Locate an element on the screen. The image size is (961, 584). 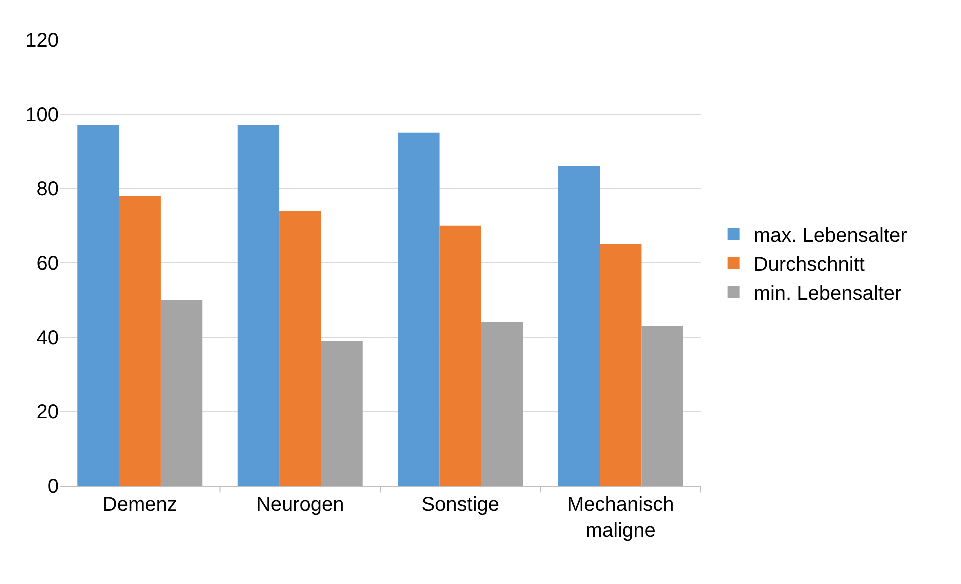
y-tick-label: 0 is located at coordinates (53, 487).